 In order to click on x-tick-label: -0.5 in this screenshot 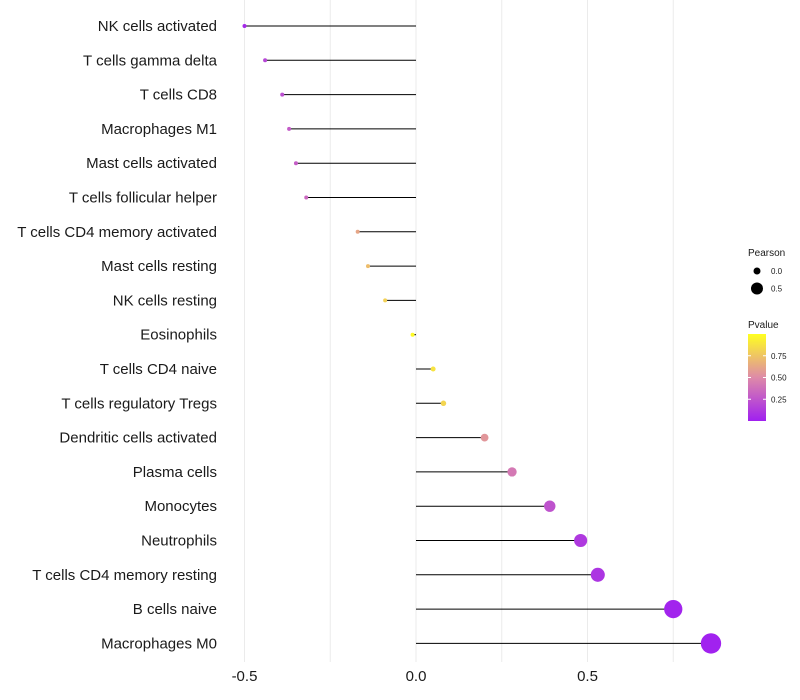, I will do `click(245, 676)`.